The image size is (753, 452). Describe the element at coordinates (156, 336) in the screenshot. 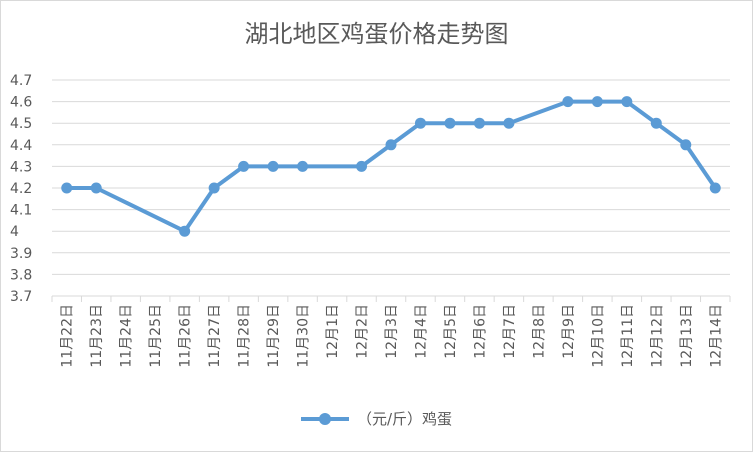

I see `x-tick-label: 11月25日` at that location.